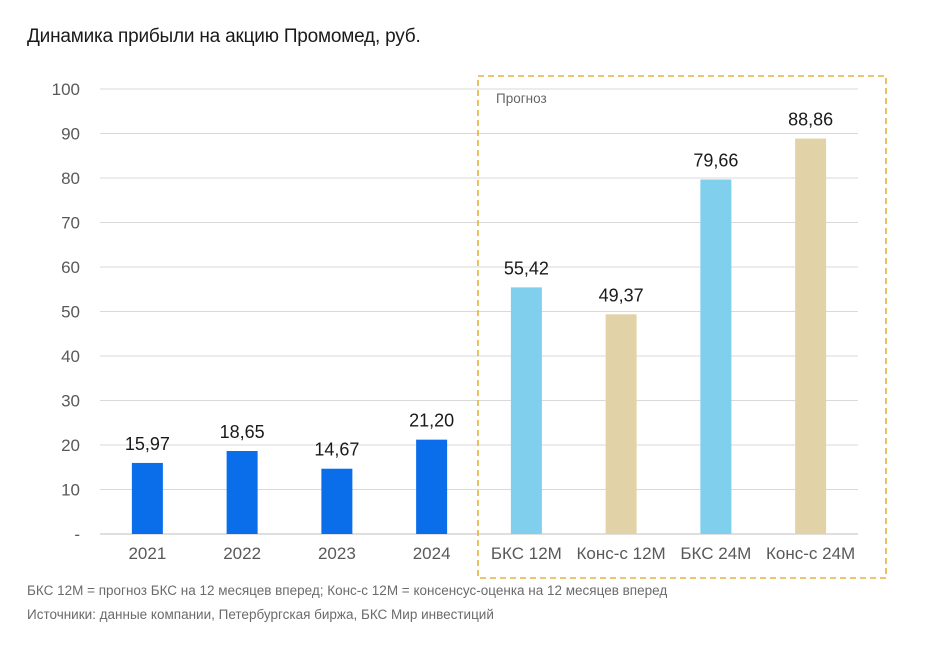 The image size is (931, 649). I want to click on y-tick-label: 20, so click(70, 445).